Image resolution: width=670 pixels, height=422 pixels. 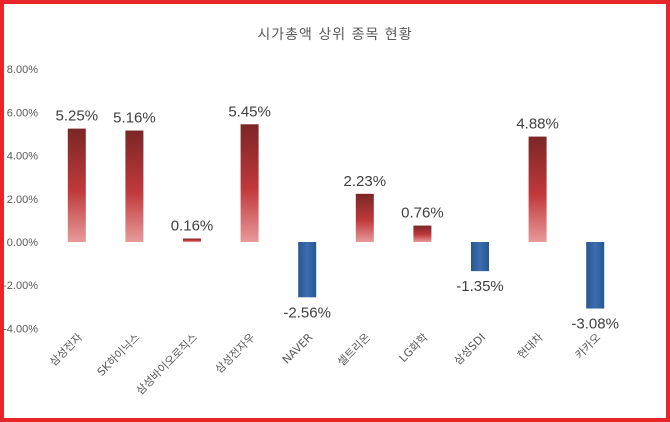 What do you see at coordinates (22, 157) in the screenshot?
I see `y-tick-label: 4.00%` at bounding box center [22, 157].